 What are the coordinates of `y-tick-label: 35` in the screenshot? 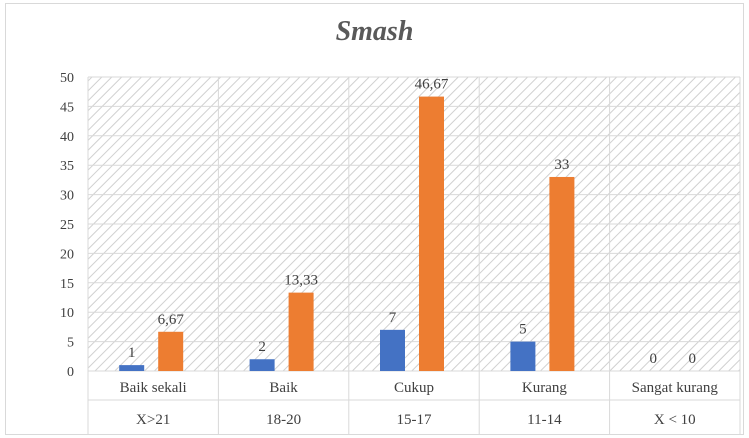 It's located at (67, 166).